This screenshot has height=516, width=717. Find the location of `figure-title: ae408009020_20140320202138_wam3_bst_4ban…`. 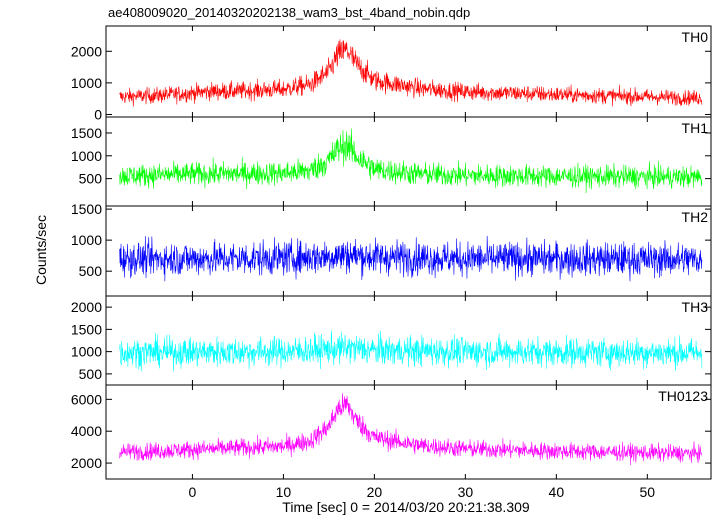

figure-title: ae408009020_20140320202138_wam3_bst_4ban… is located at coordinates (289, 12).